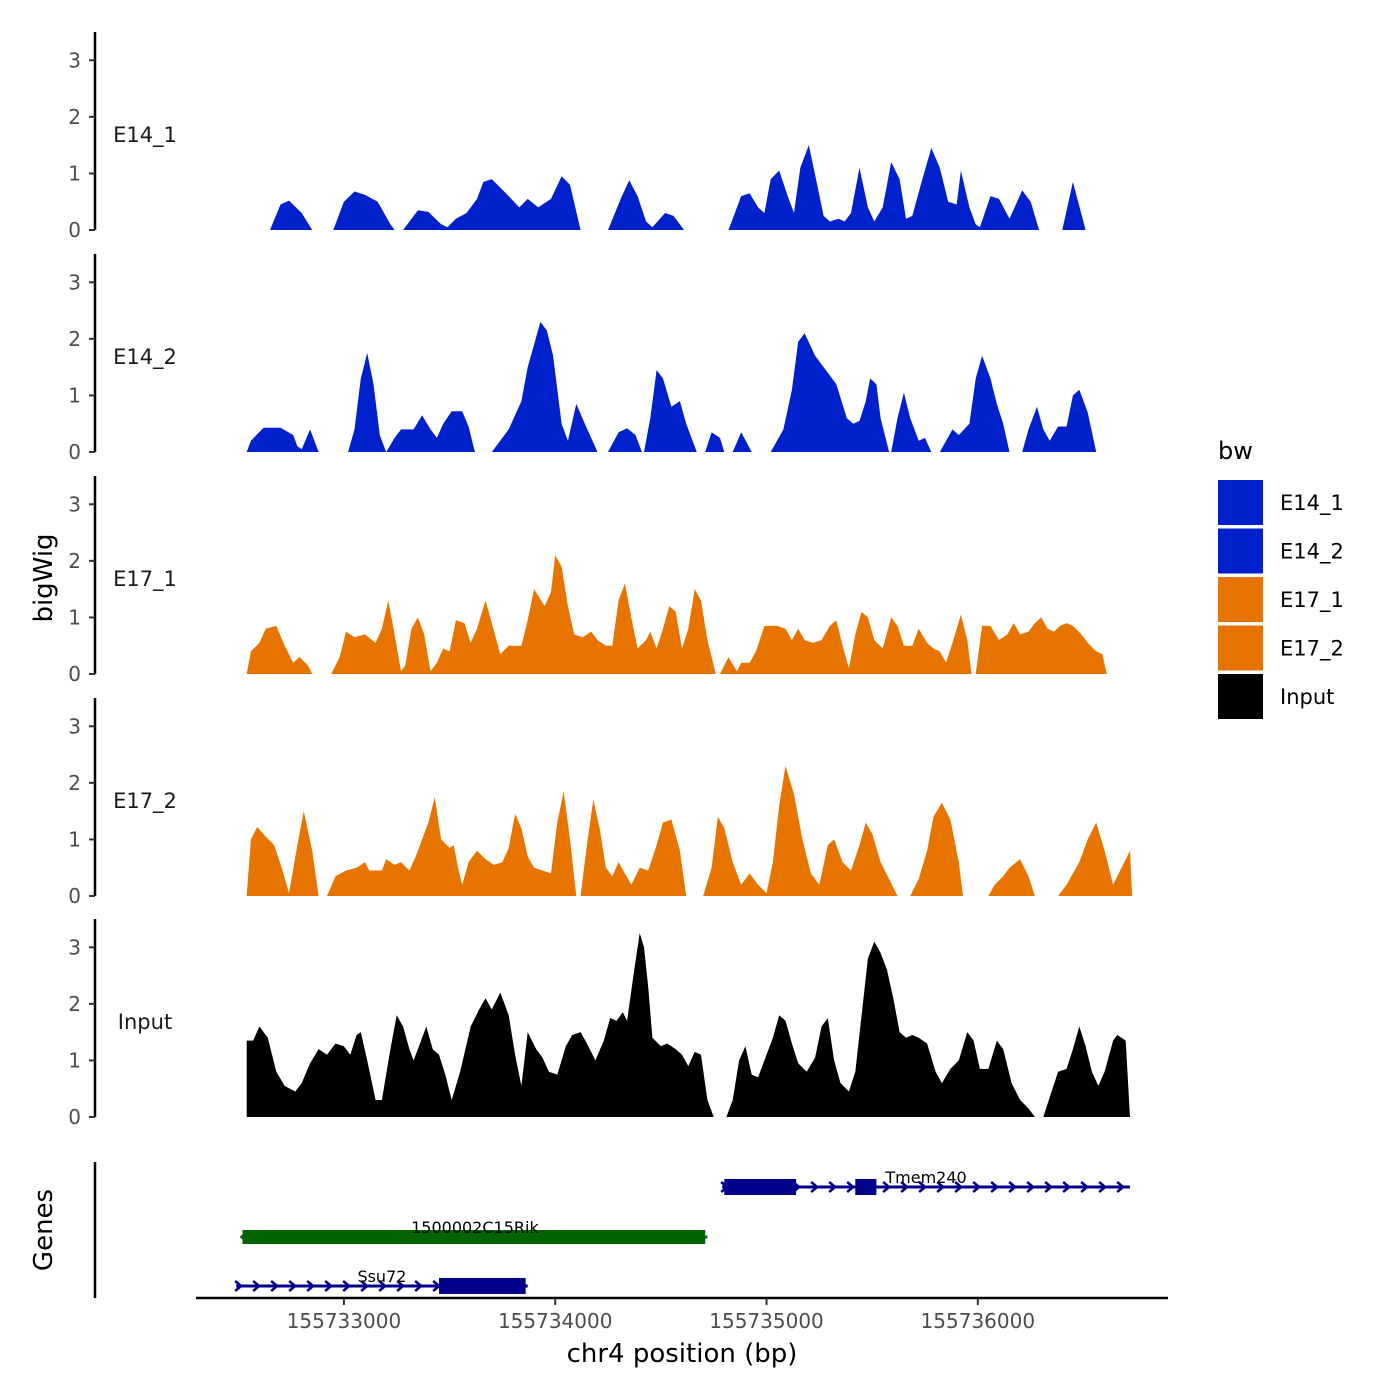  I want to click on x-axis: 155733000 155734000 155735000 155736000, so click(682, 1314).